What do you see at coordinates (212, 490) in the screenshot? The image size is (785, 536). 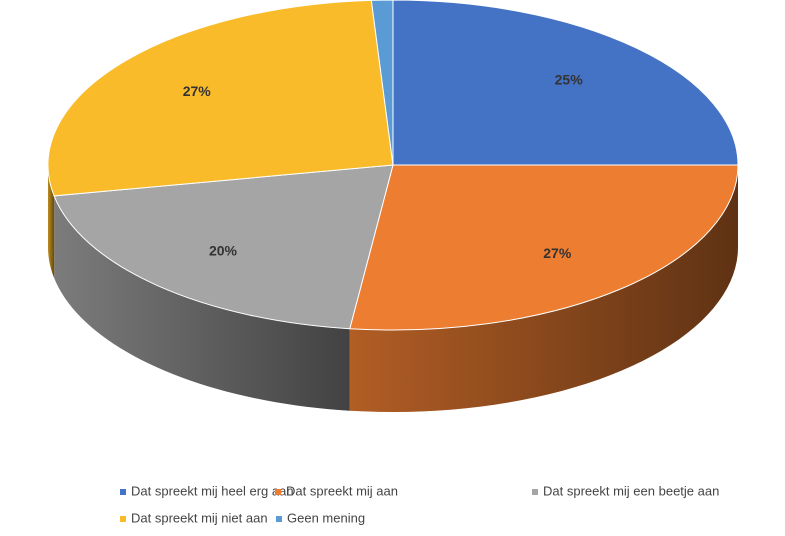 I see `legend-label: Dat spreekt mij heel erg aan` at bounding box center [212, 490].